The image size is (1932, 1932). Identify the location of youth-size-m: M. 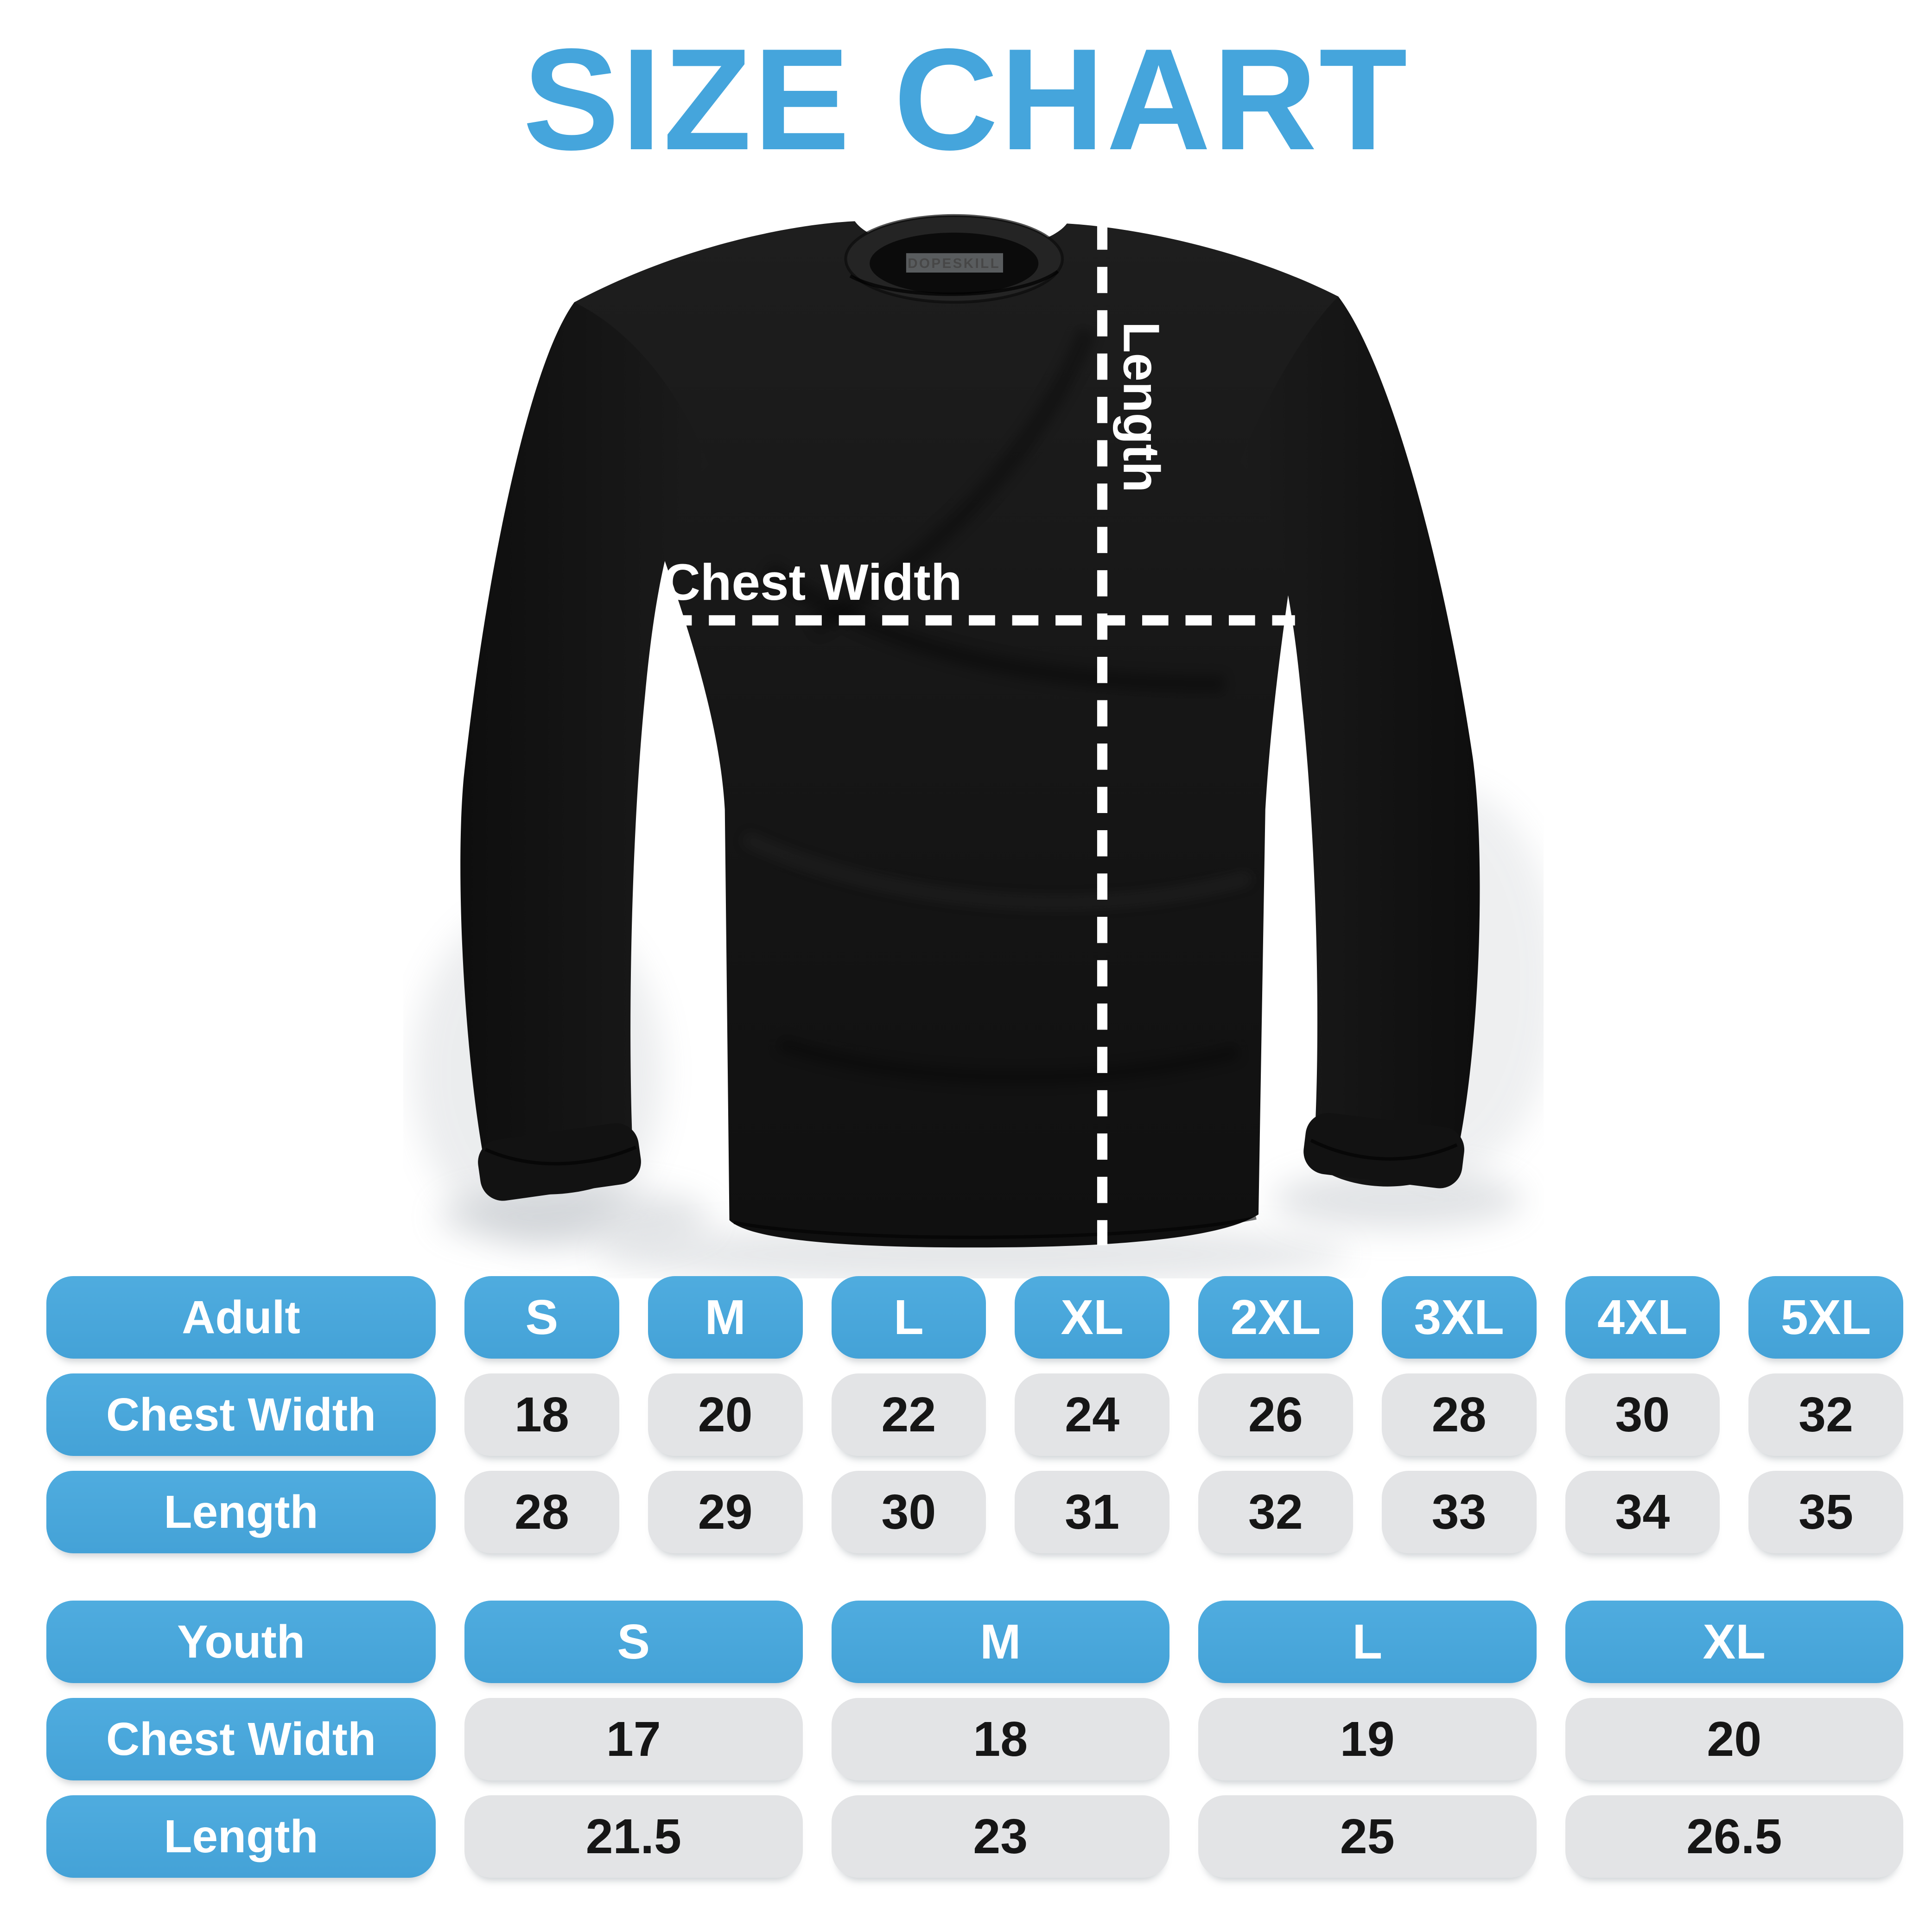
(1000, 1642).